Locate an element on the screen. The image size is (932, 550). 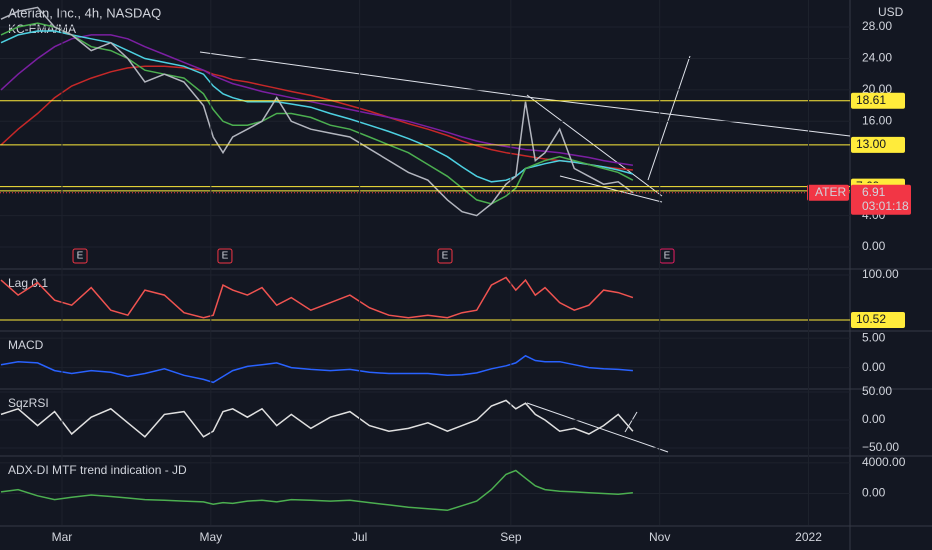
symbol-title: Aterian, Inc., 4h, NASDAQ is located at coordinates (84, 12).